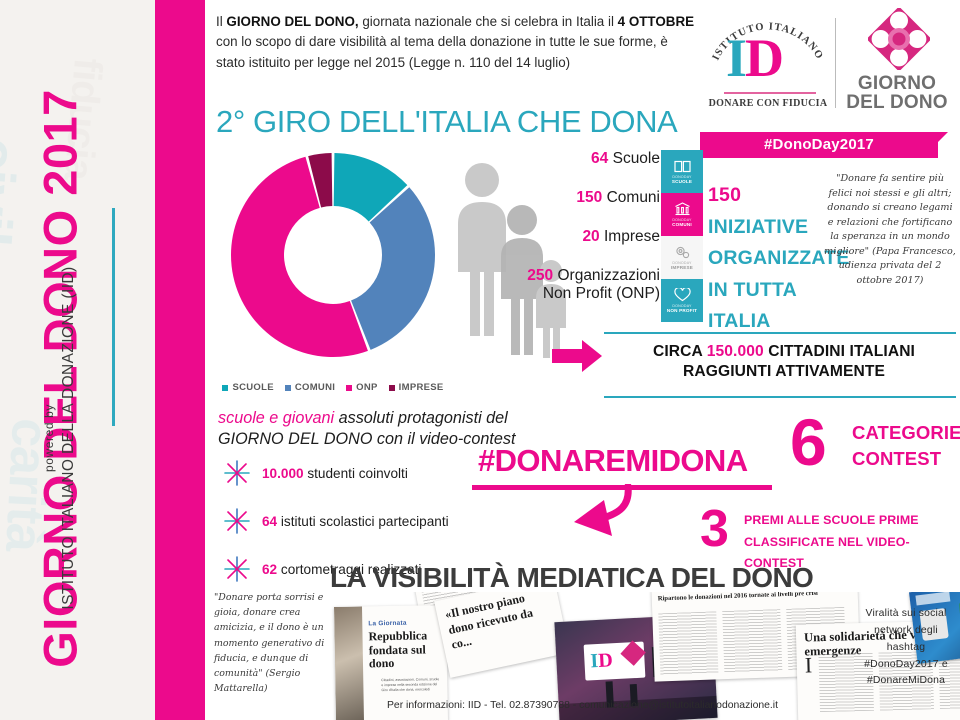 Image resolution: width=960 pixels, height=720 pixels. I want to click on badge-non-profit: DONODAY NON PROFIT, so click(682, 300).